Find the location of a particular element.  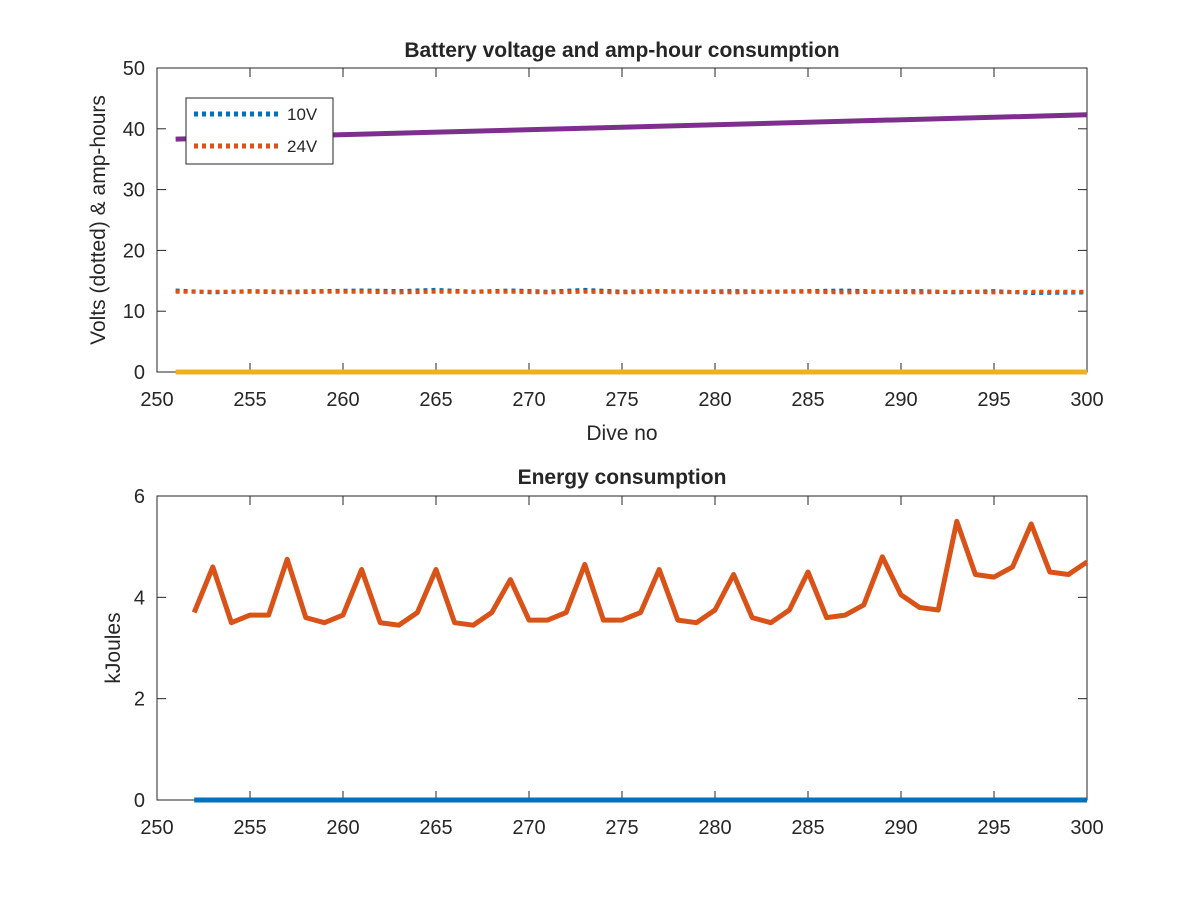

legend-label-24v: 24V is located at coordinates (302, 146).